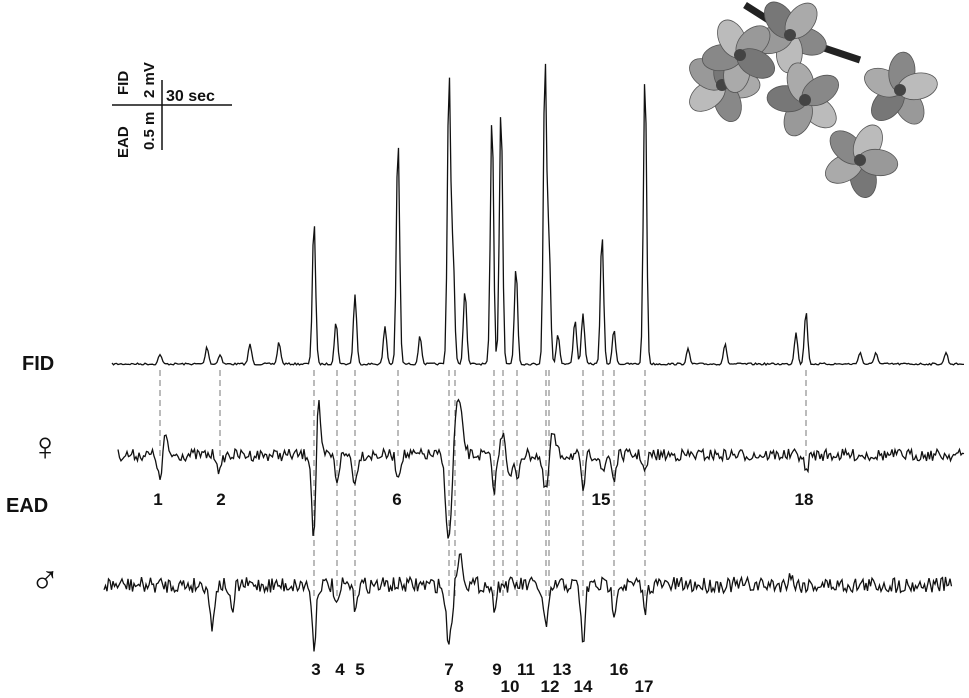 The image size is (969, 698). Describe the element at coordinates (123, 142) in the screenshot. I see `scale-ead: EAD` at that location.